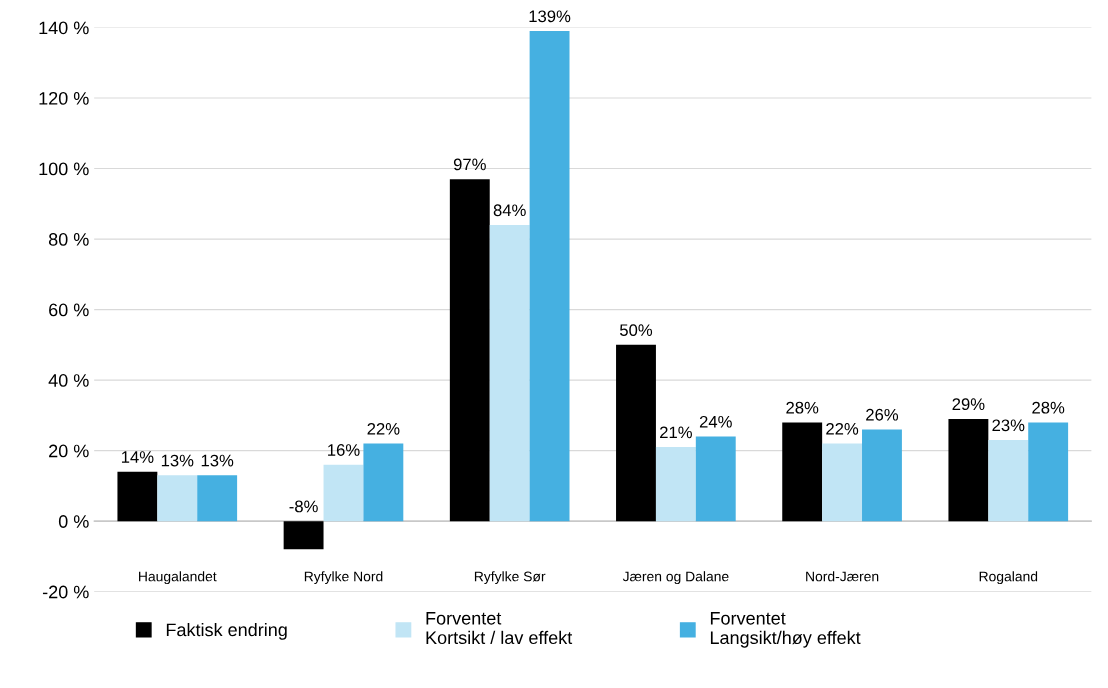 Image resolution: width=1108 pixels, height=688 pixels. What do you see at coordinates (785, 630) in the screenshot?
I see `legend-label: Forventet Langsikt/høy effekt` at bounding box center [785, 630].